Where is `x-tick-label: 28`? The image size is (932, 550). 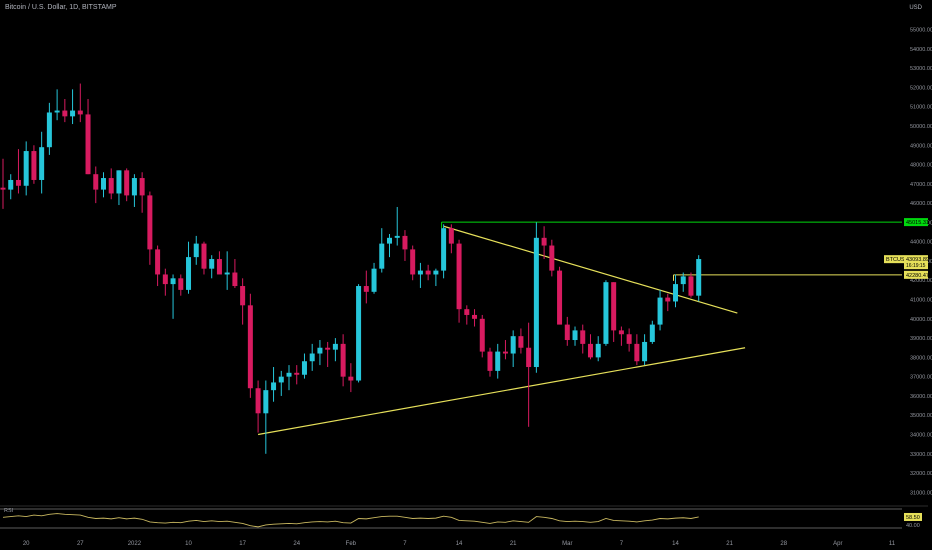
x-tick-label: 28 is located at coordinates (783, 544).